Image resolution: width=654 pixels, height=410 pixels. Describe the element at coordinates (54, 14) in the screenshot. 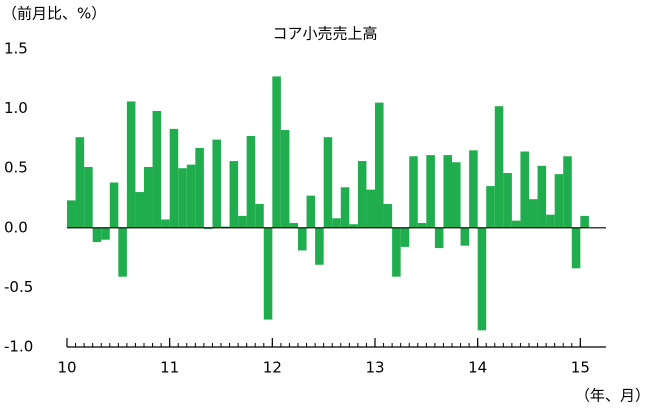

I see `y-axis-label: （前月比、%）` at that location.